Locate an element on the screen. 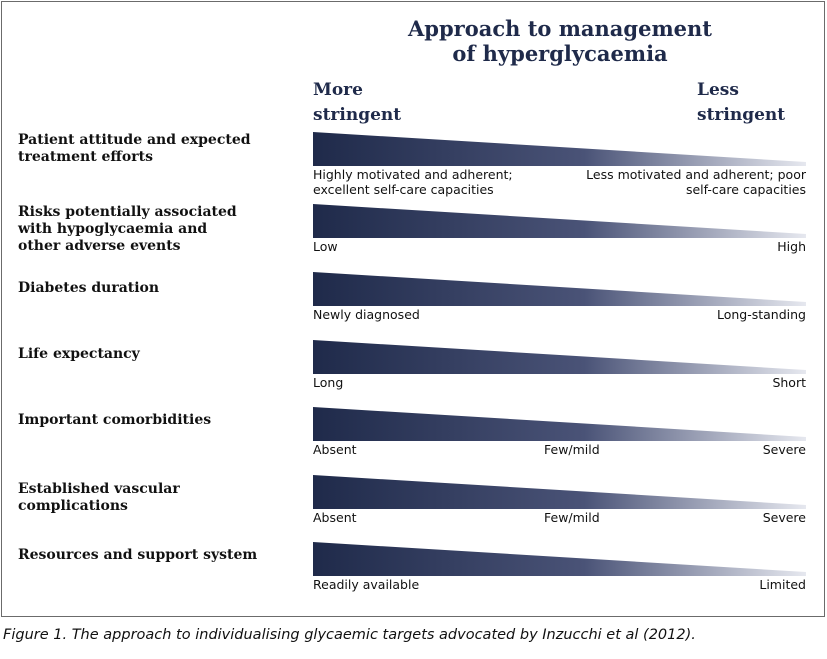 The width and height of the screenshot is (827, 659). factor-label: Resources and support system is located at coordinates (148, 555).